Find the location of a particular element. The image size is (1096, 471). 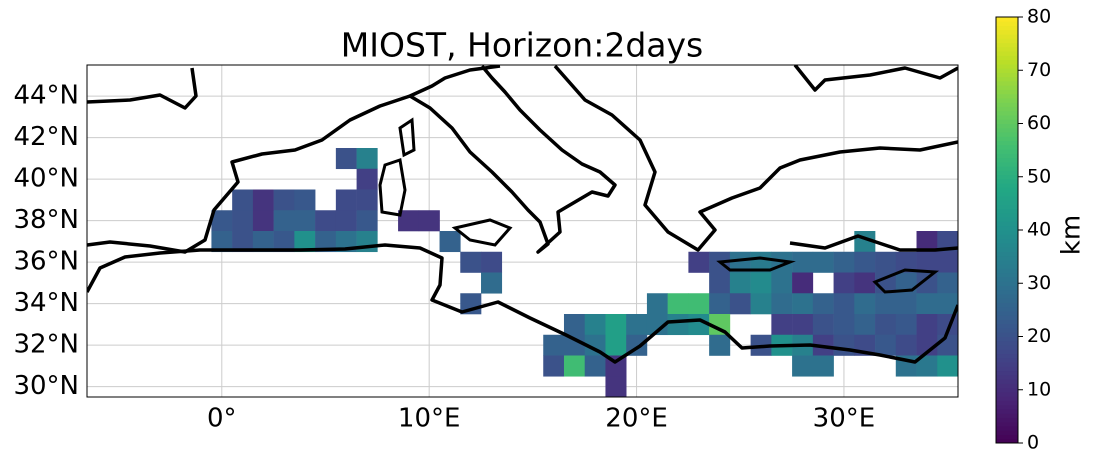

y-tick-label: 40°N is located at coordinates (46, 179).